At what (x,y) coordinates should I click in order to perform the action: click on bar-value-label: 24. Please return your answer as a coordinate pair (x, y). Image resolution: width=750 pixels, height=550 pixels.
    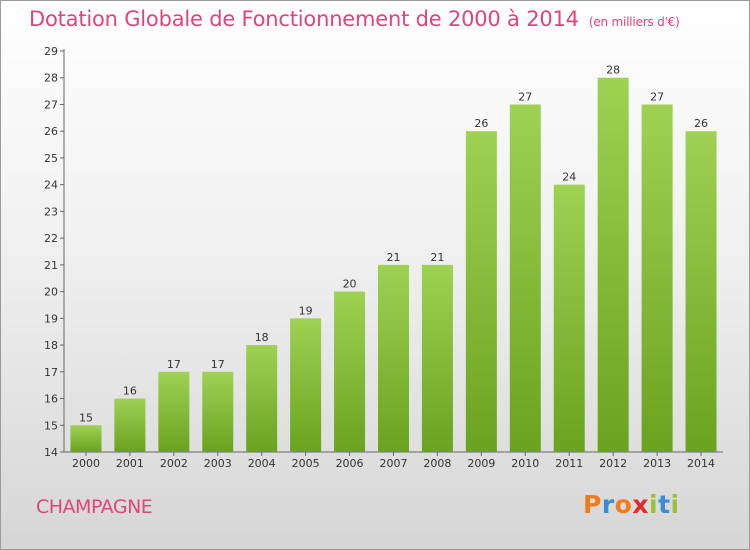
    Looking at the image, I should click on (569, 177).